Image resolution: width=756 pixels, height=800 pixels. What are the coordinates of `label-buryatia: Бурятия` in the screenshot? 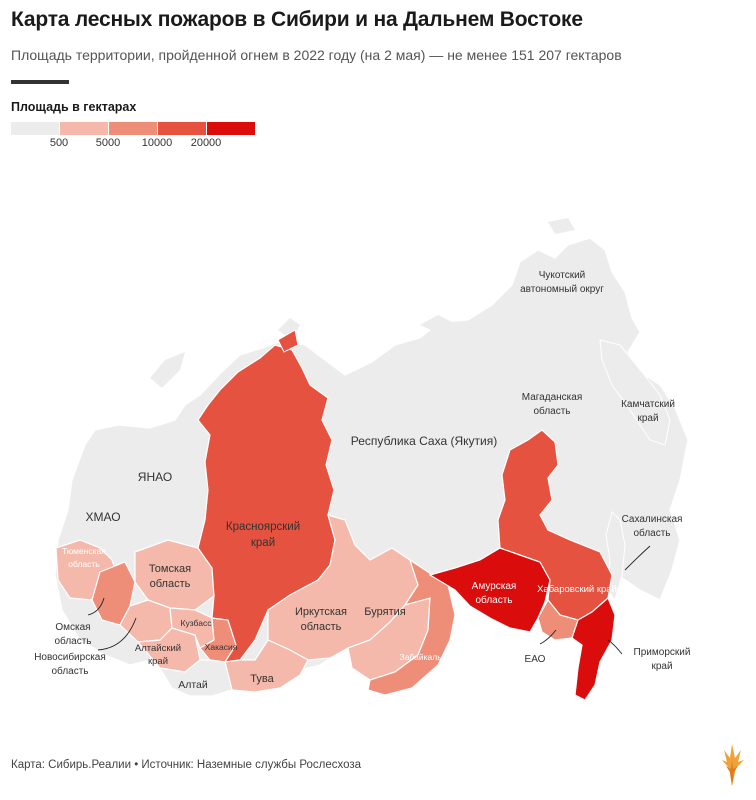 It's located at (384, 612).